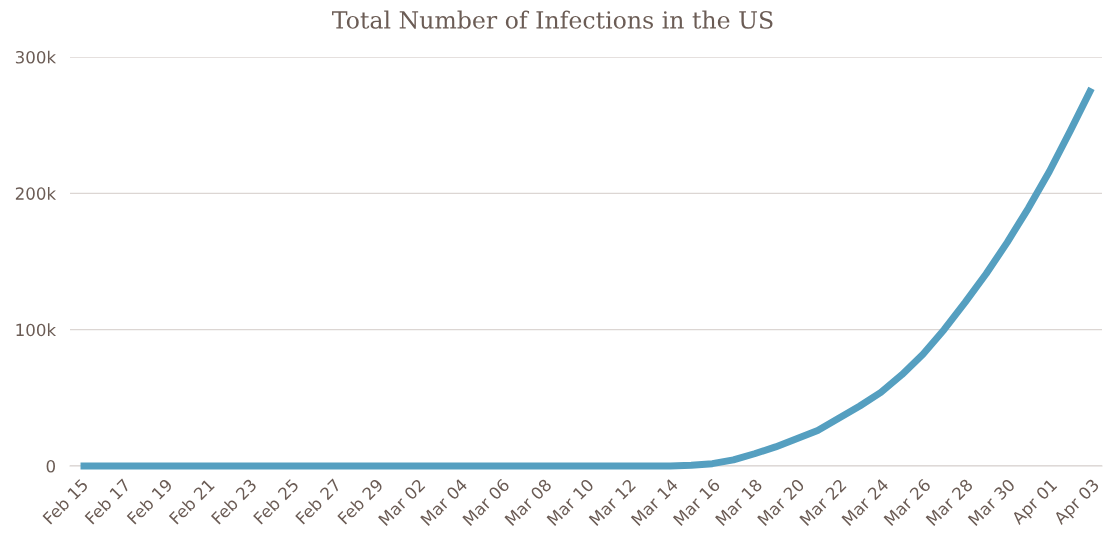 The height and width of the screenshot is (546, 1112). I want to click on y-tick-label: 100k, so click(36, 330).